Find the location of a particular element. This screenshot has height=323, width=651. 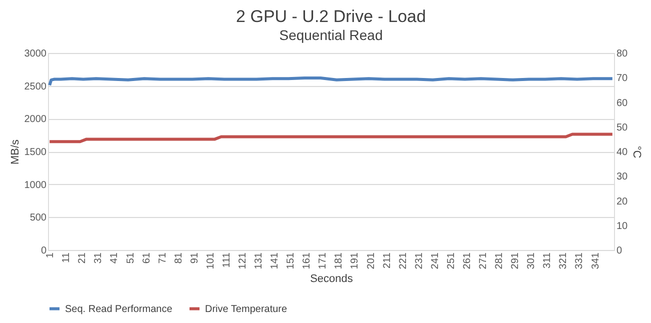

x-tick-label: 281 is located at coordinates (500, 261).